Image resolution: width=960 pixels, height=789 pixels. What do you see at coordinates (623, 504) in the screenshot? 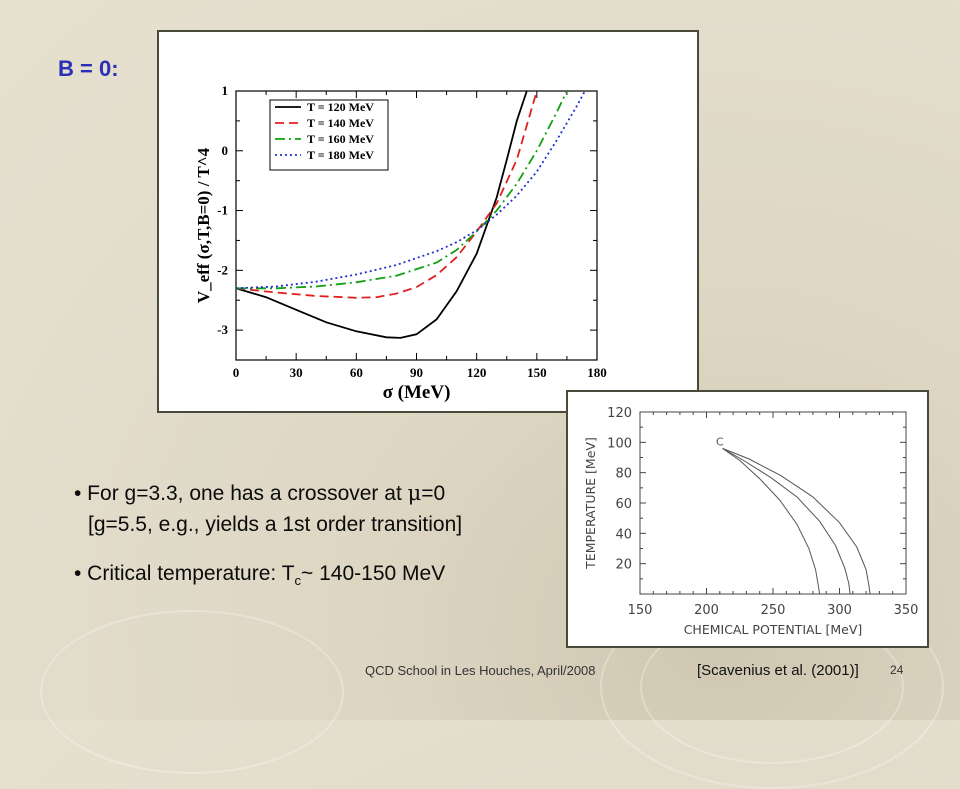
I see `phase-y-tick-label: 60` at bounding box center [623, 504].